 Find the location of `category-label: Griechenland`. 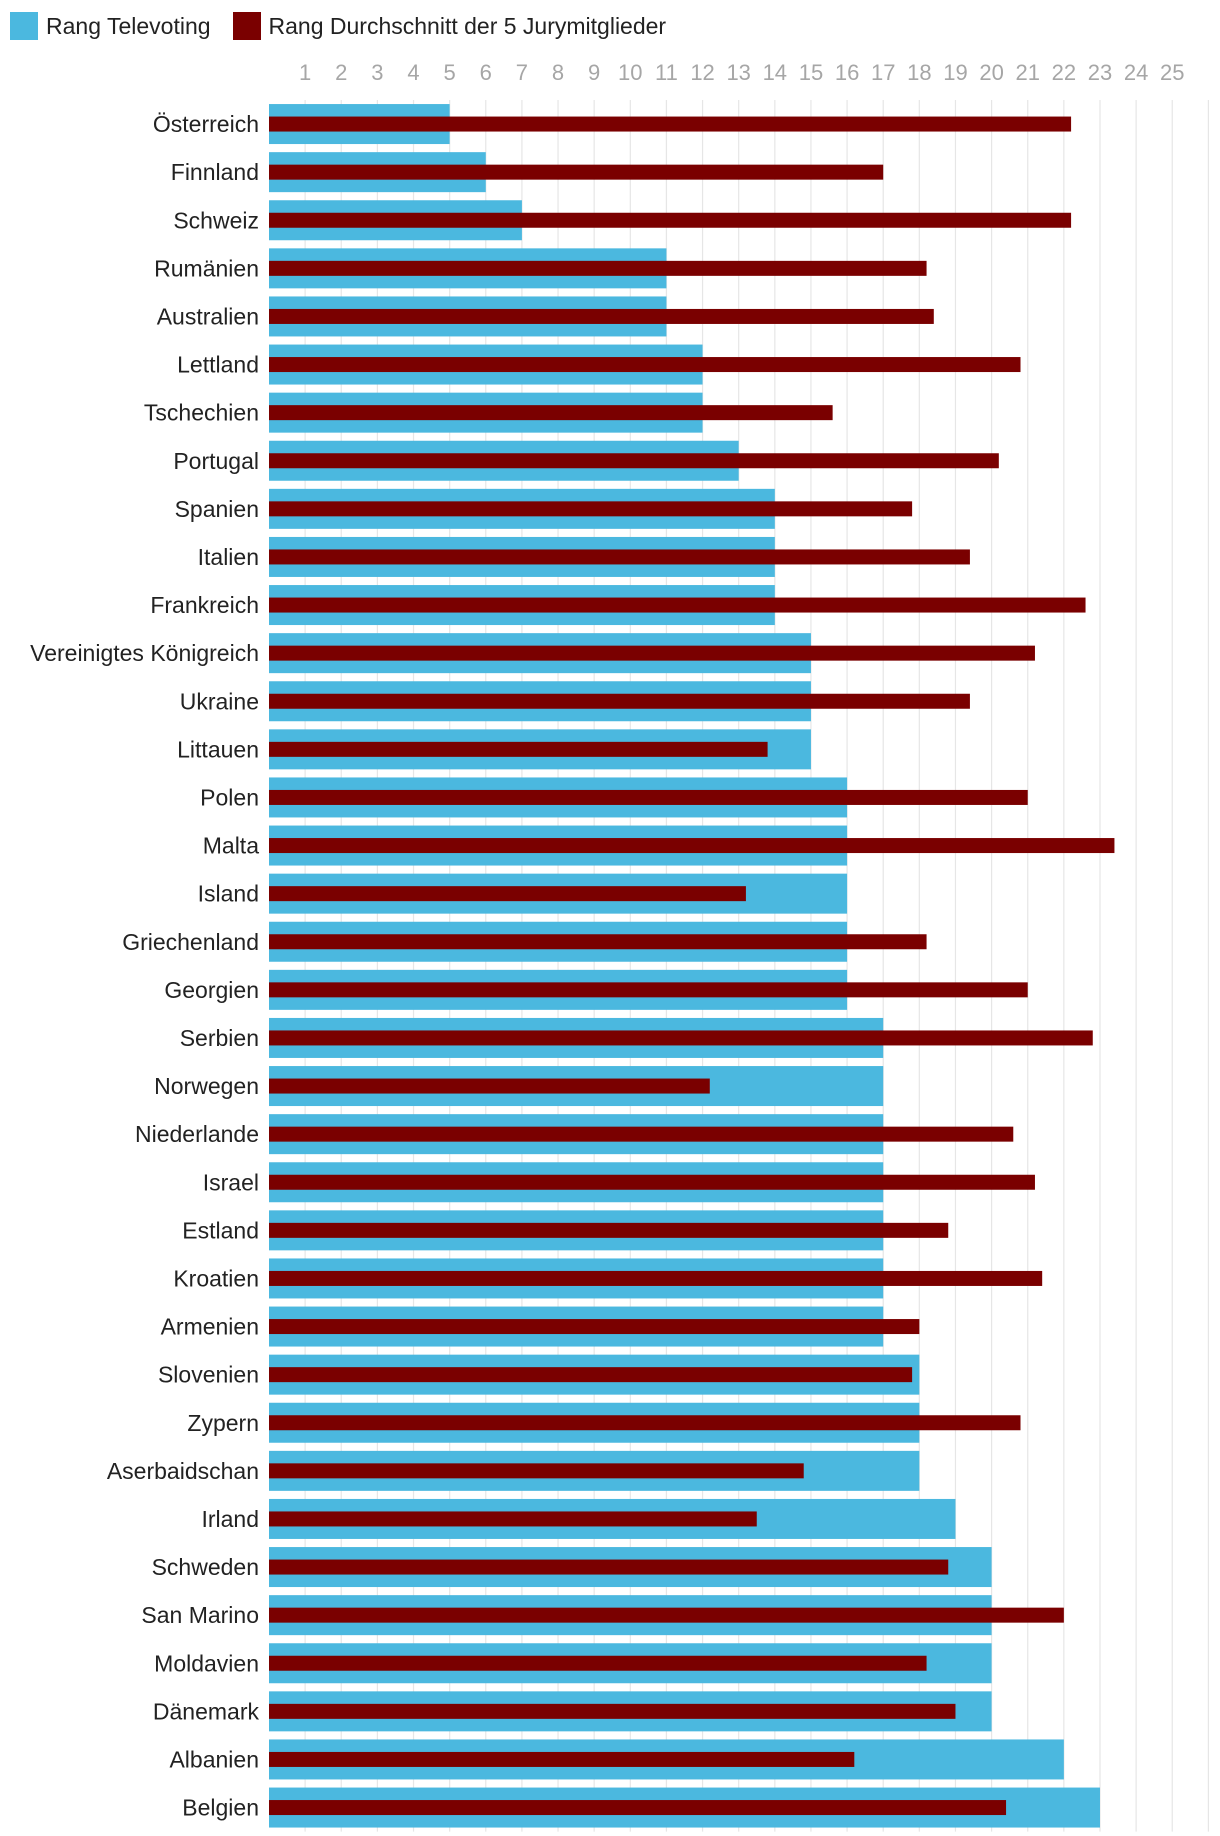

category-label: Griechenland is located at coordinates (190, 942).